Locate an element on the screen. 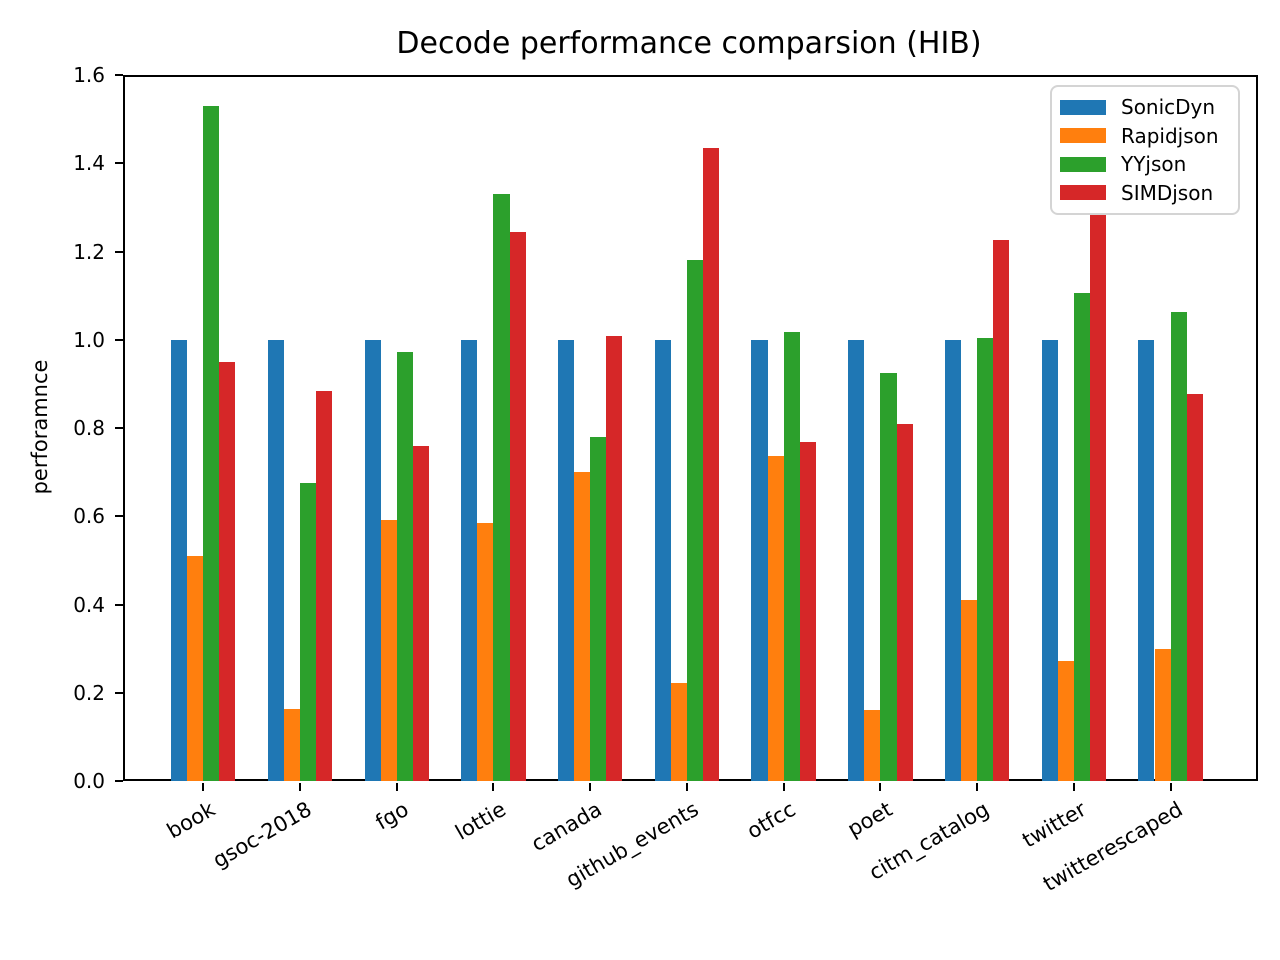  y-tick-label: 0.2 is located at coordinates (89, 692).